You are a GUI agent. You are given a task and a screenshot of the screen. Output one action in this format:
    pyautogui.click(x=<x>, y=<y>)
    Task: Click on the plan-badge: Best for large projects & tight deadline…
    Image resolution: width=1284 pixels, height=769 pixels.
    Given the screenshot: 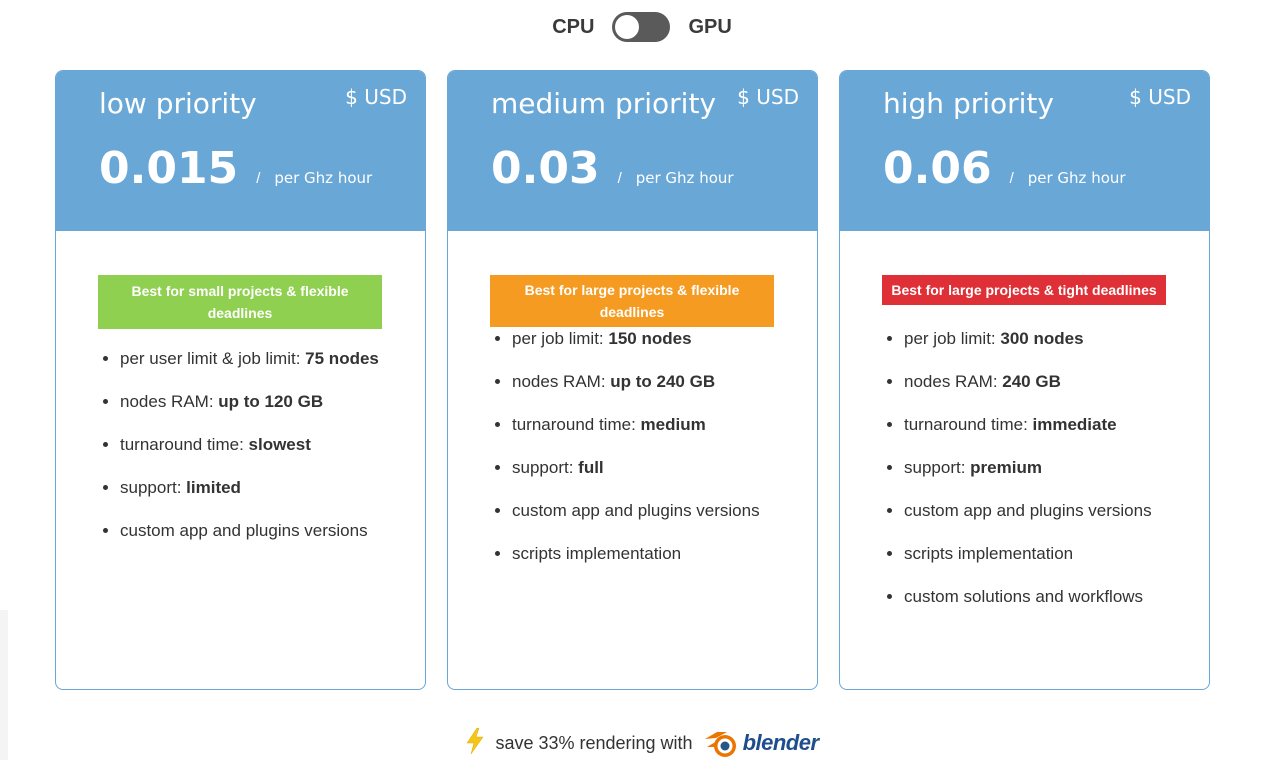 What is the action you would take?
    pyautogui.click(x=1024, y=290)
    